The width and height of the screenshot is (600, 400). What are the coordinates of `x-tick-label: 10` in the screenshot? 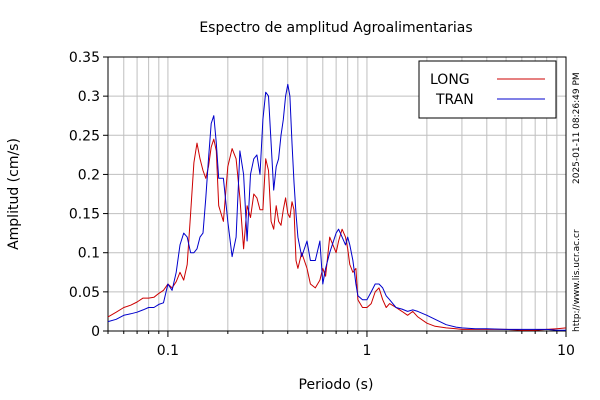 It's located at (566, 351).